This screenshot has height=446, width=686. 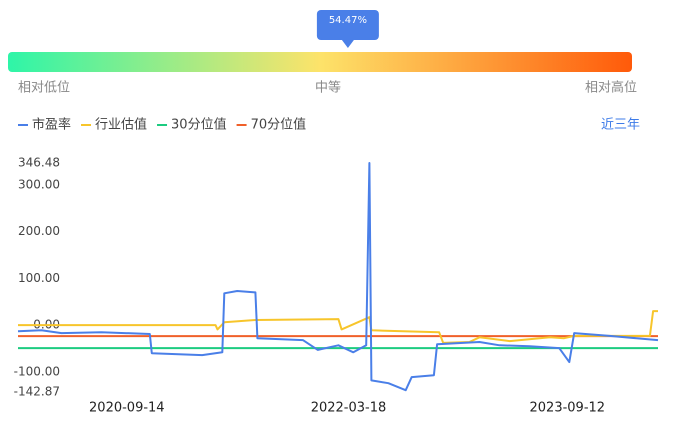 I want to click on x-tick-label: 2022-03-18, so click(x=349, y=408).